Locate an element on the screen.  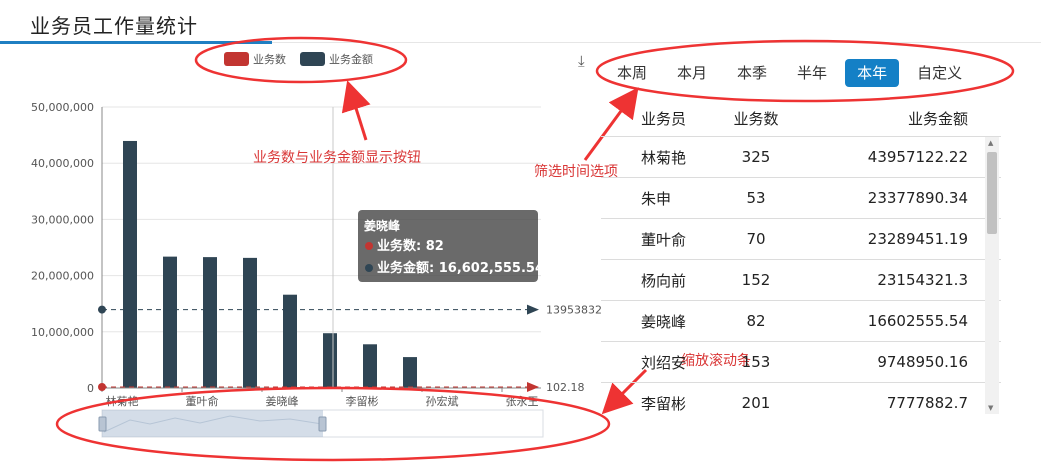
page-title: 业务员工作量统计 is located at coordinates (114, 26).